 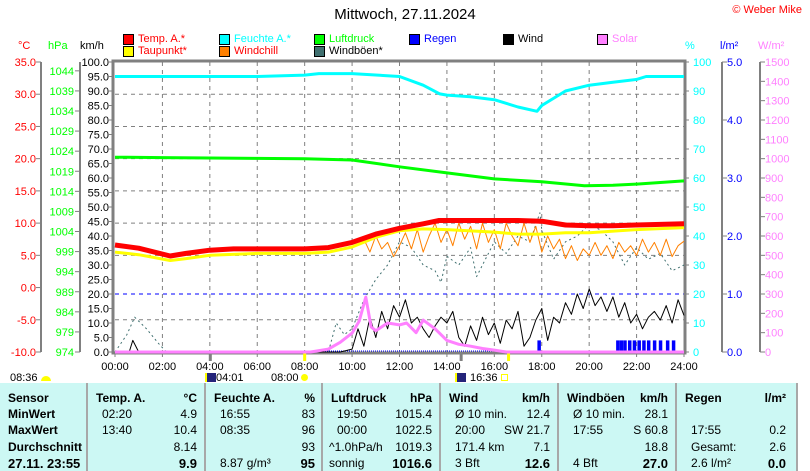 I want to click on temp-tick-label: 30.0, so click(x=25, y=95).